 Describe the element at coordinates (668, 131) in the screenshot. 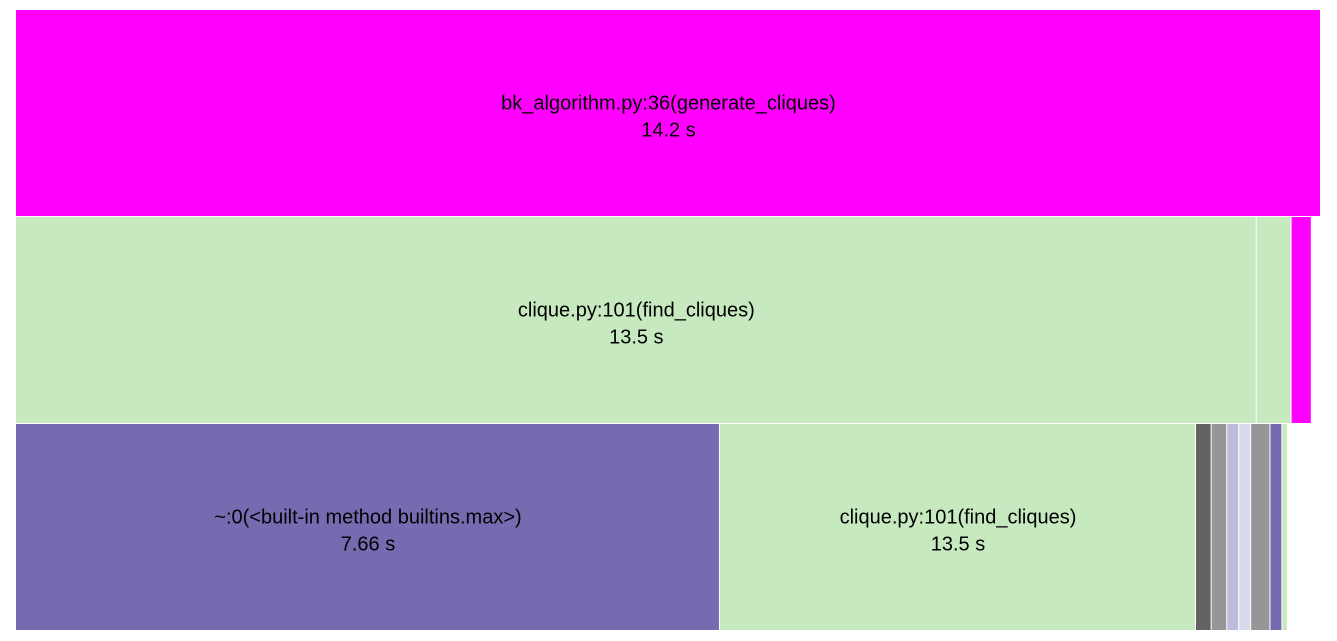

I see `node-time: 14.2 s` at that location.